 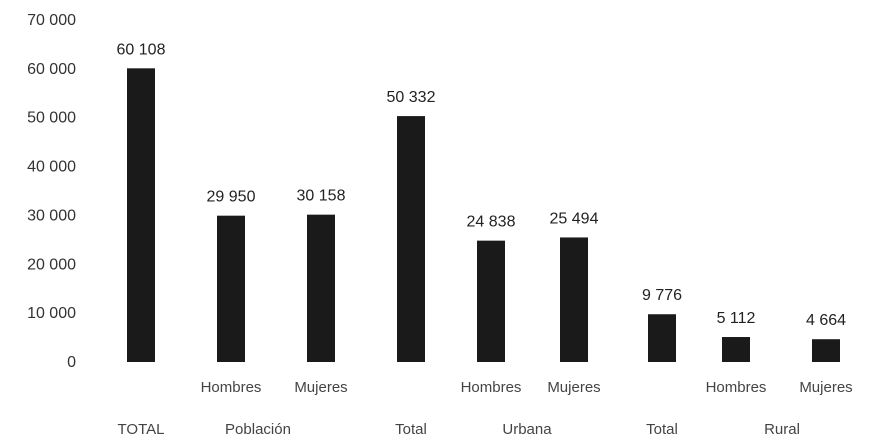 What do you see at coordinates (51, 215) in the screenshot?
I see `y-tick-label: 30 000` at bounding box center [51, 215].